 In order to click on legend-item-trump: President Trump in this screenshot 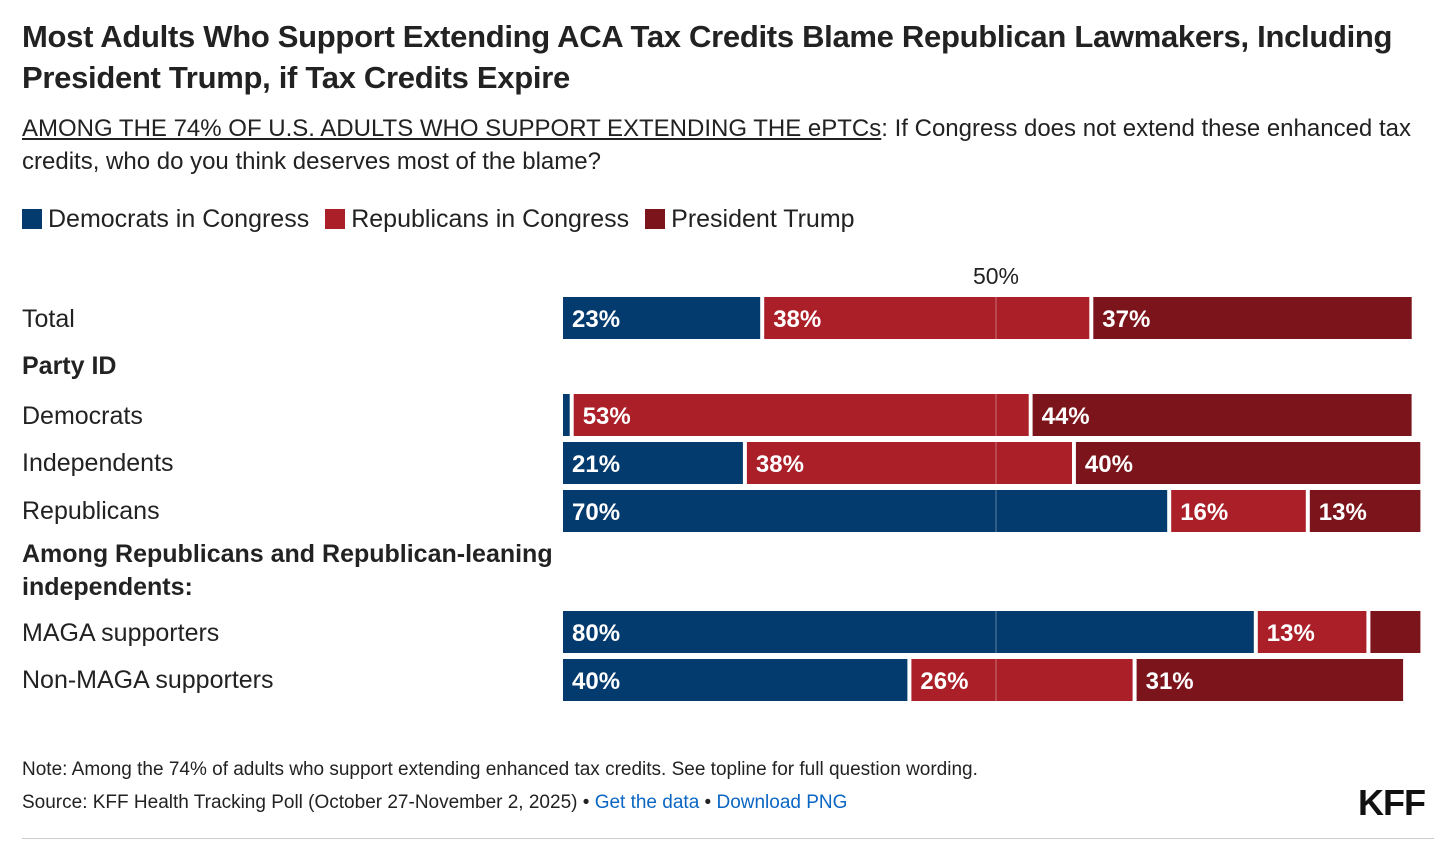, I will do `click(750, 219)`.